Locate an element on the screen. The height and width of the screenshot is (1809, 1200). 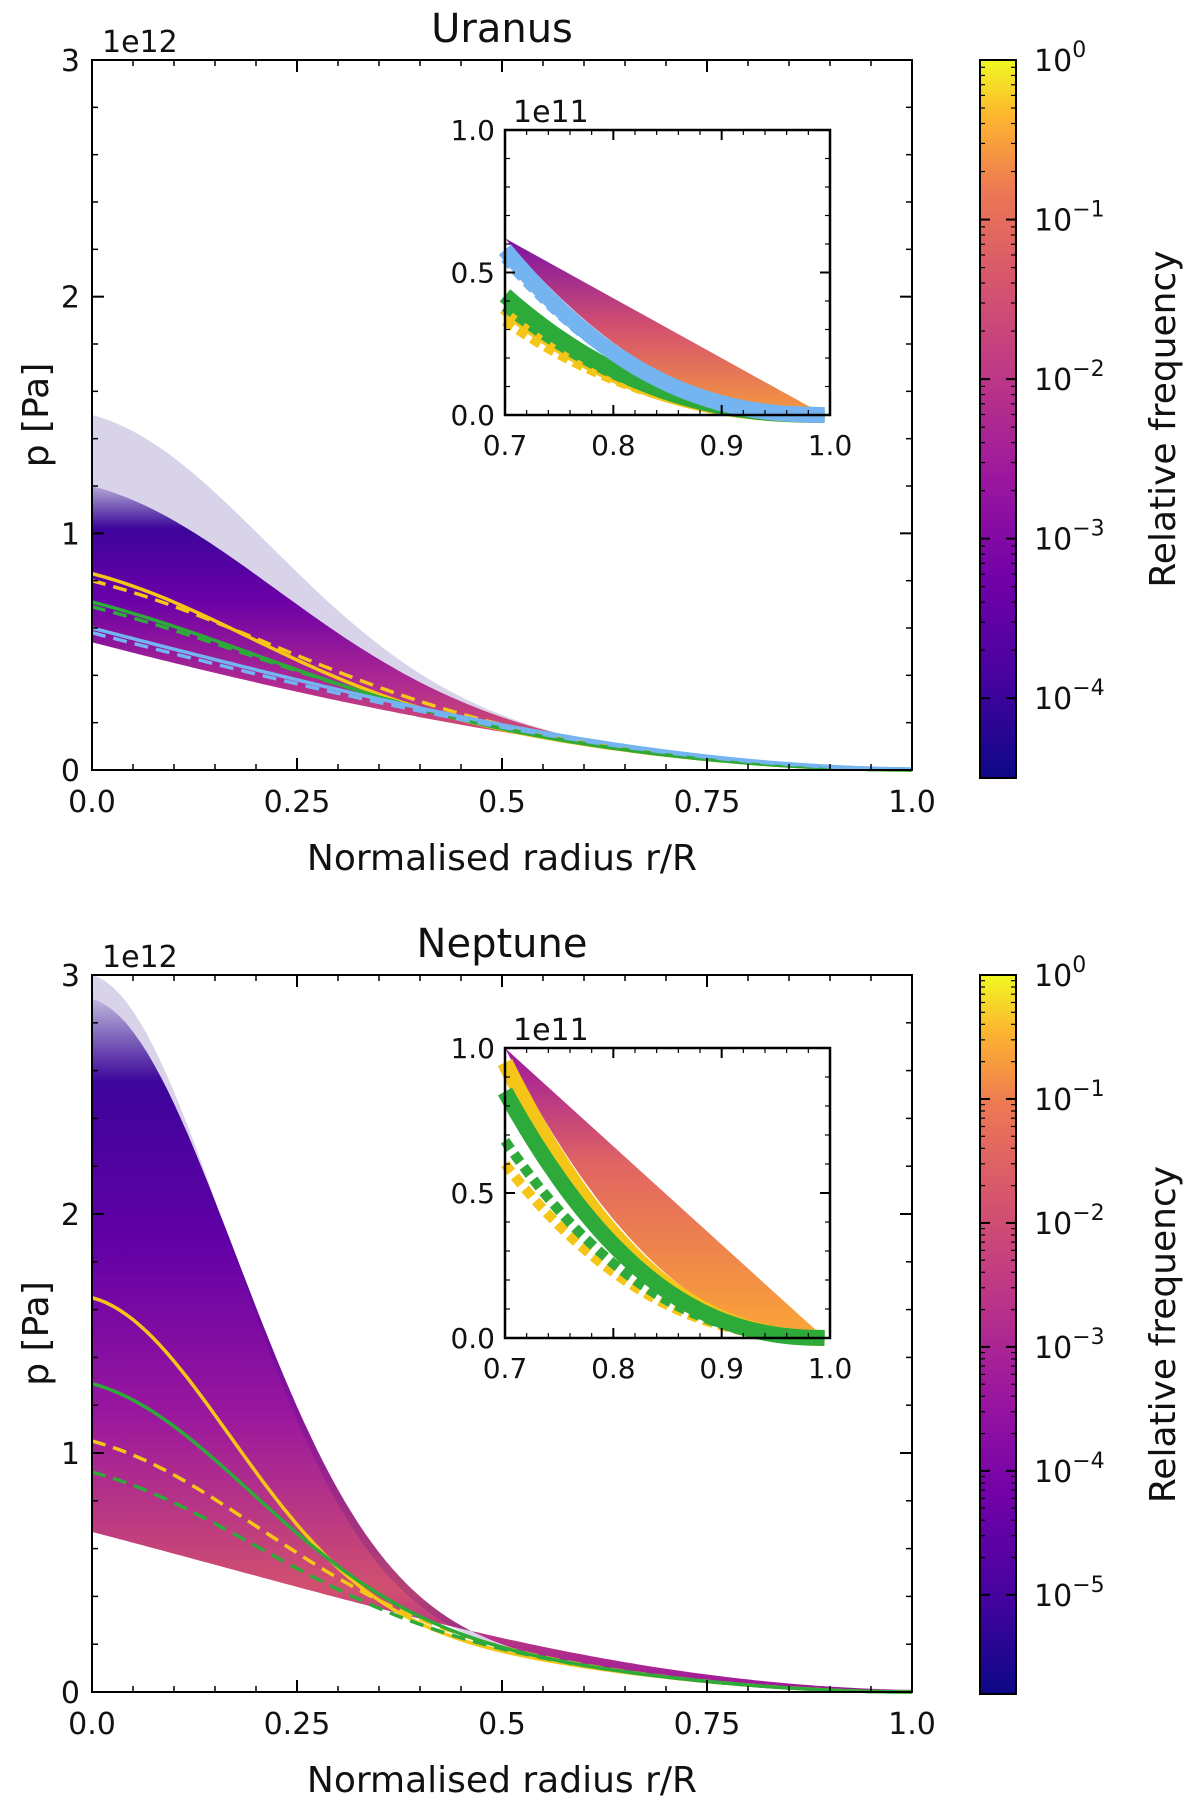
probability-band is located at coordinates (502, 628).